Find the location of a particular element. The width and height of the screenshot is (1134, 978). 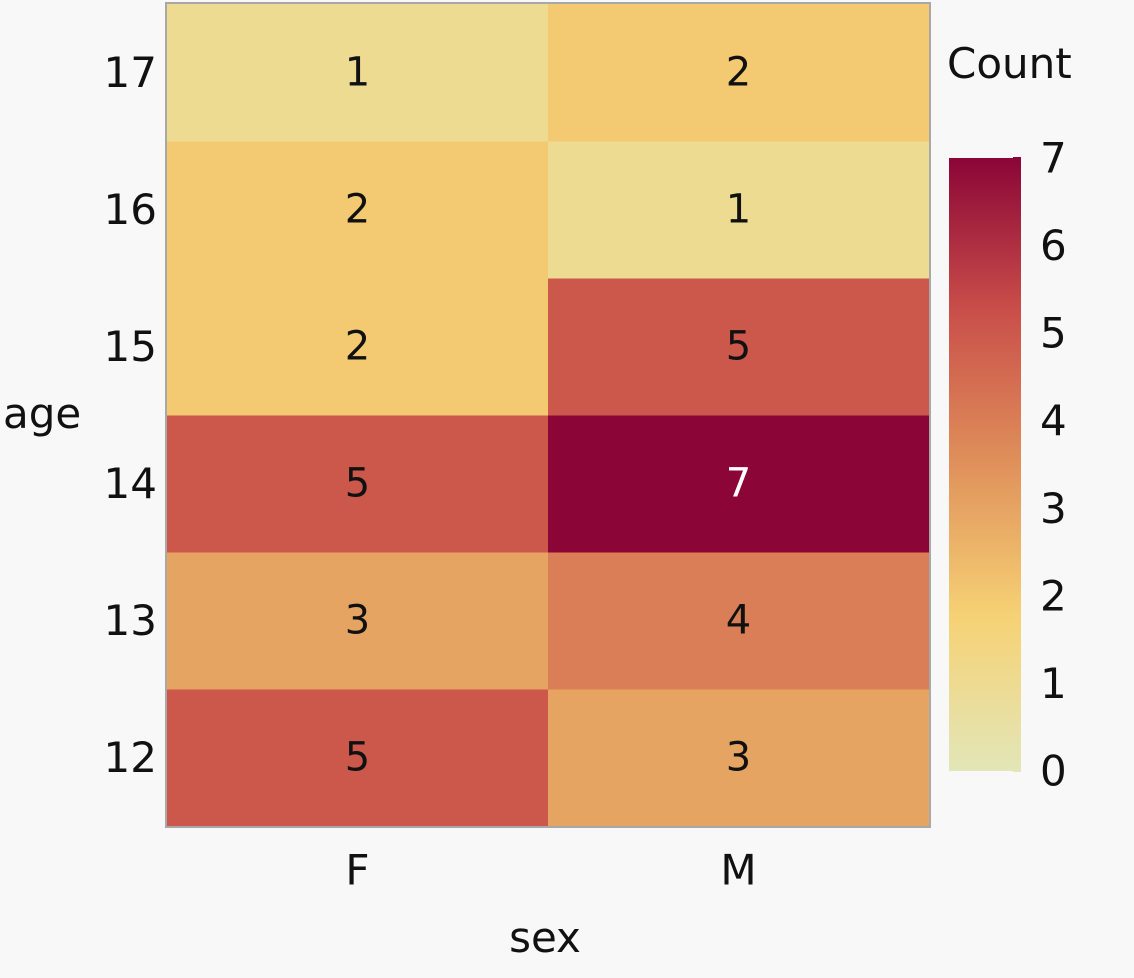

legend-tick-label: 5 is located at coordinates (1053, 333).